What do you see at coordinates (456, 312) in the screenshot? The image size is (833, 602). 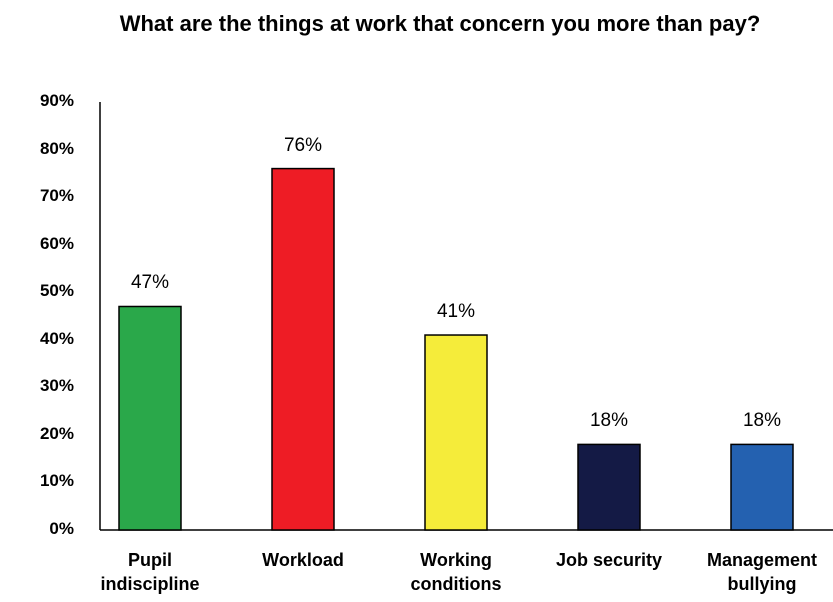 I see `data-label: 41%` at bounding box center [456, 312].